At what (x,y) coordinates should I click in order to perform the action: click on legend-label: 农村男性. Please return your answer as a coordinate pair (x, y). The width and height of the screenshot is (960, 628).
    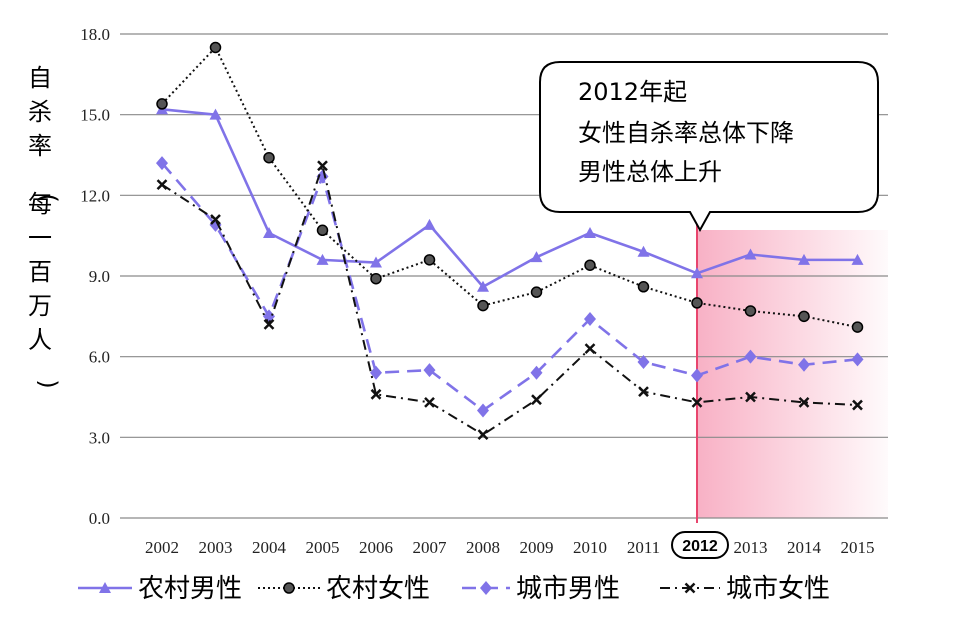
    Looking at the image, I should click on (190, 589).